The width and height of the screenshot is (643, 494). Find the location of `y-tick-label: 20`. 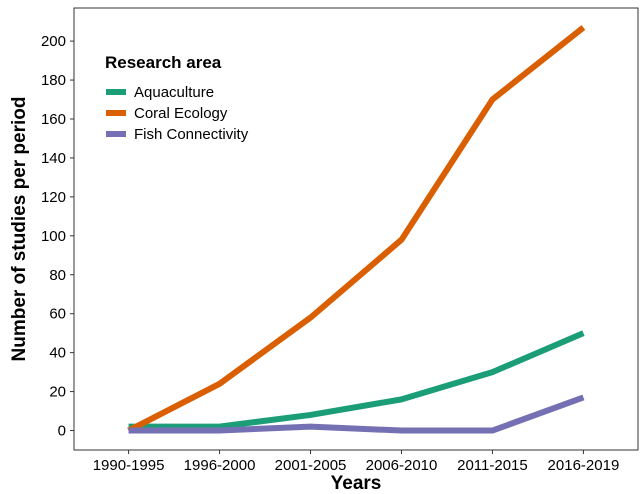

y-tick-label: 20 is located at coordinates (57, 392).